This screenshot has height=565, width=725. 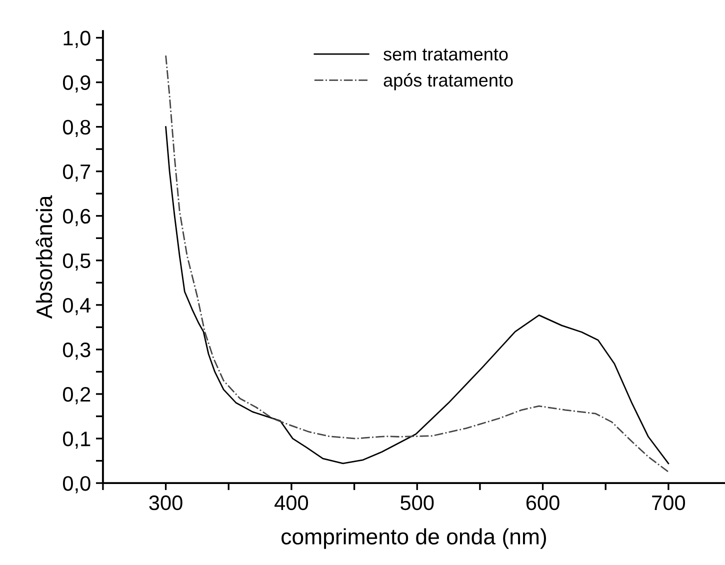 I want to click on y-tick-label: 1,0, so click(x=77, y=39).